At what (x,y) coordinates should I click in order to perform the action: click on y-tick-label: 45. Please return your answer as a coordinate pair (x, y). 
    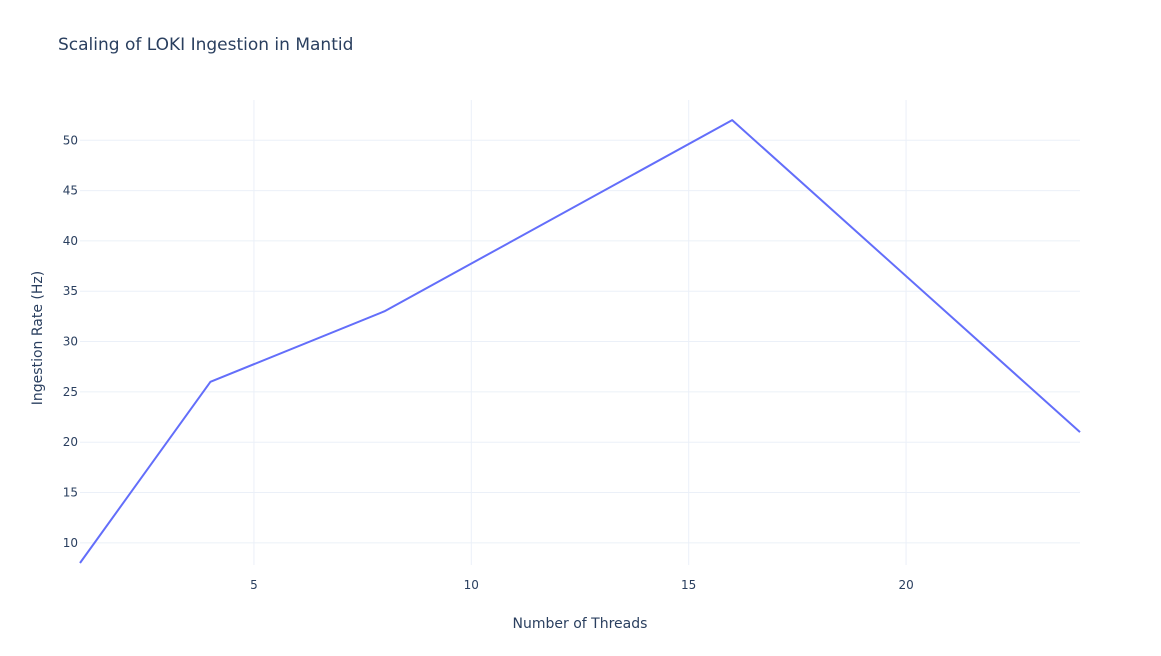
    Looking at the image, I should click on (70, 191).